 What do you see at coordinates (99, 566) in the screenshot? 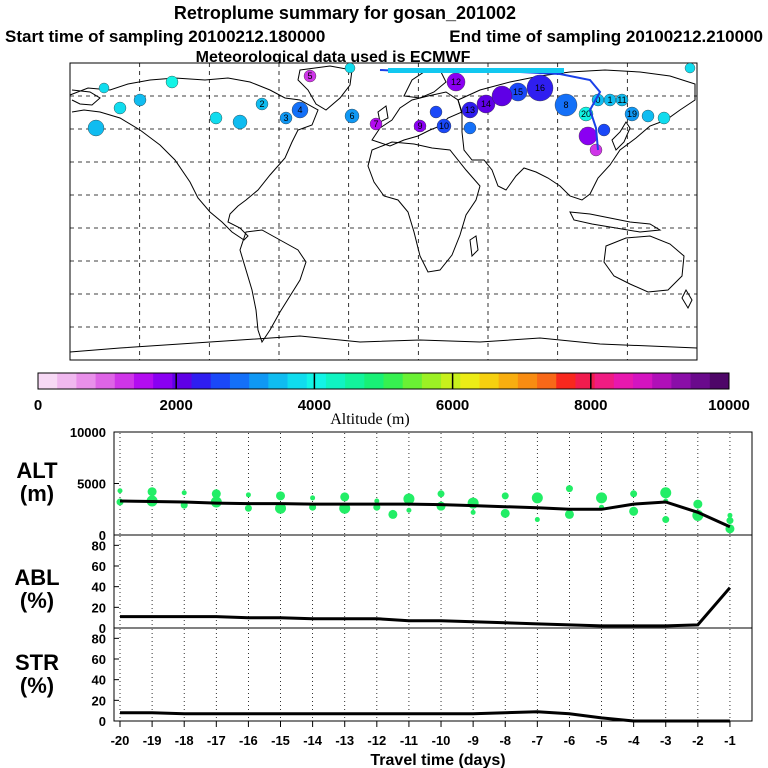
I see `abl-y-tick-label: 60` at bounding box center [99, 566].